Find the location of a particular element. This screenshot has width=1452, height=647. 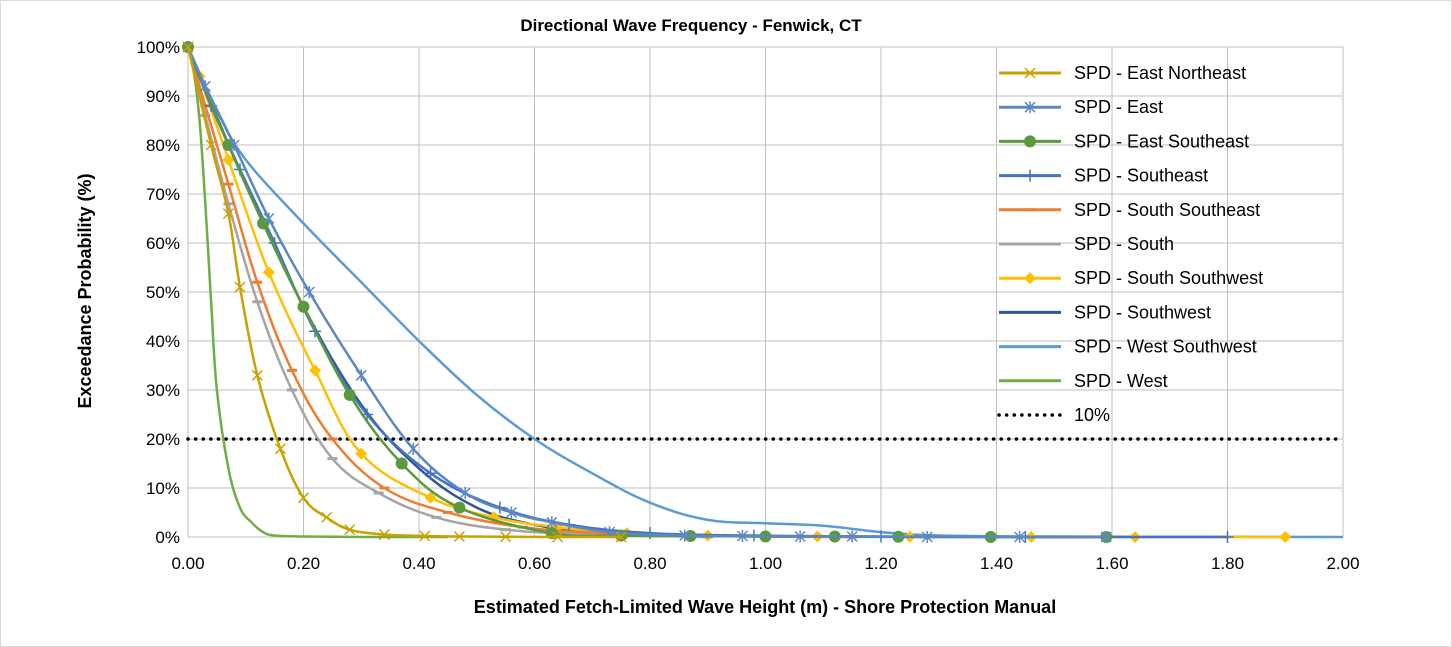

y-axis-title: Exceedance Probability (%) is located at coordinates (85, 290).